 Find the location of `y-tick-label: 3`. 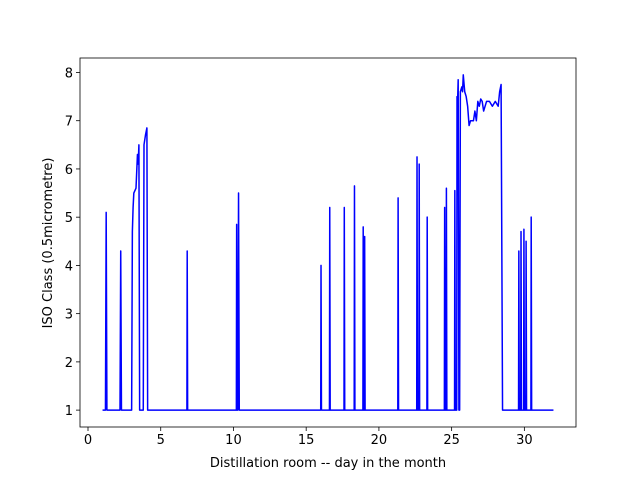

y-tick-label: 3 is located at coordinates (69, 315).